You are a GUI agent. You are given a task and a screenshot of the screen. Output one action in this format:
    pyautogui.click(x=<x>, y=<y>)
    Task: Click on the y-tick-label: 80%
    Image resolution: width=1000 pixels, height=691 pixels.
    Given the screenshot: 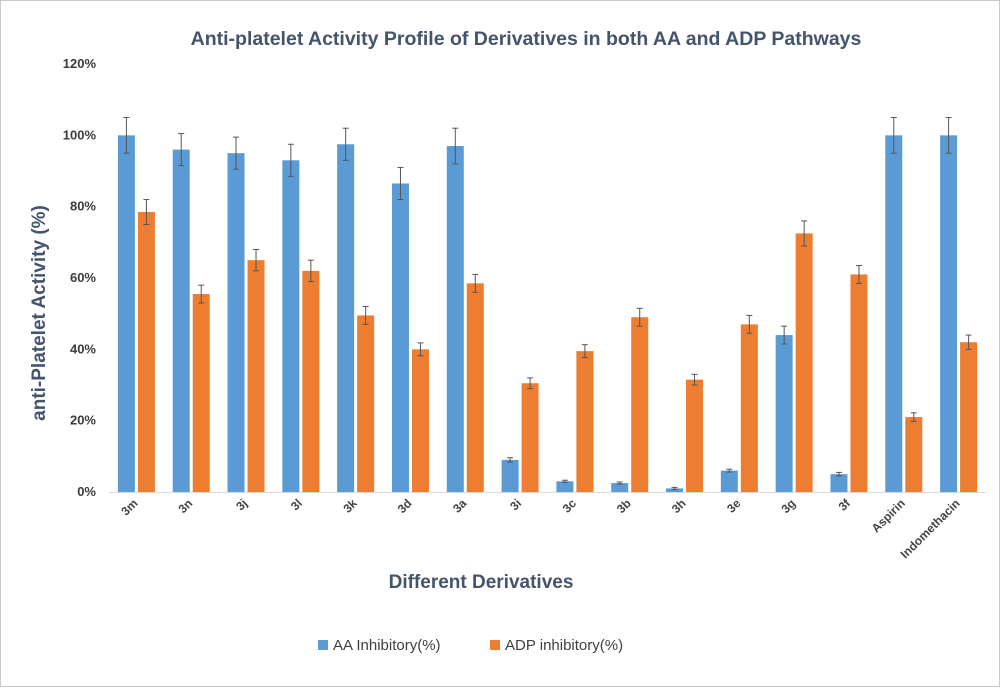 What is the action you would take?
    pyautogui.click(x=83, y=206)
    